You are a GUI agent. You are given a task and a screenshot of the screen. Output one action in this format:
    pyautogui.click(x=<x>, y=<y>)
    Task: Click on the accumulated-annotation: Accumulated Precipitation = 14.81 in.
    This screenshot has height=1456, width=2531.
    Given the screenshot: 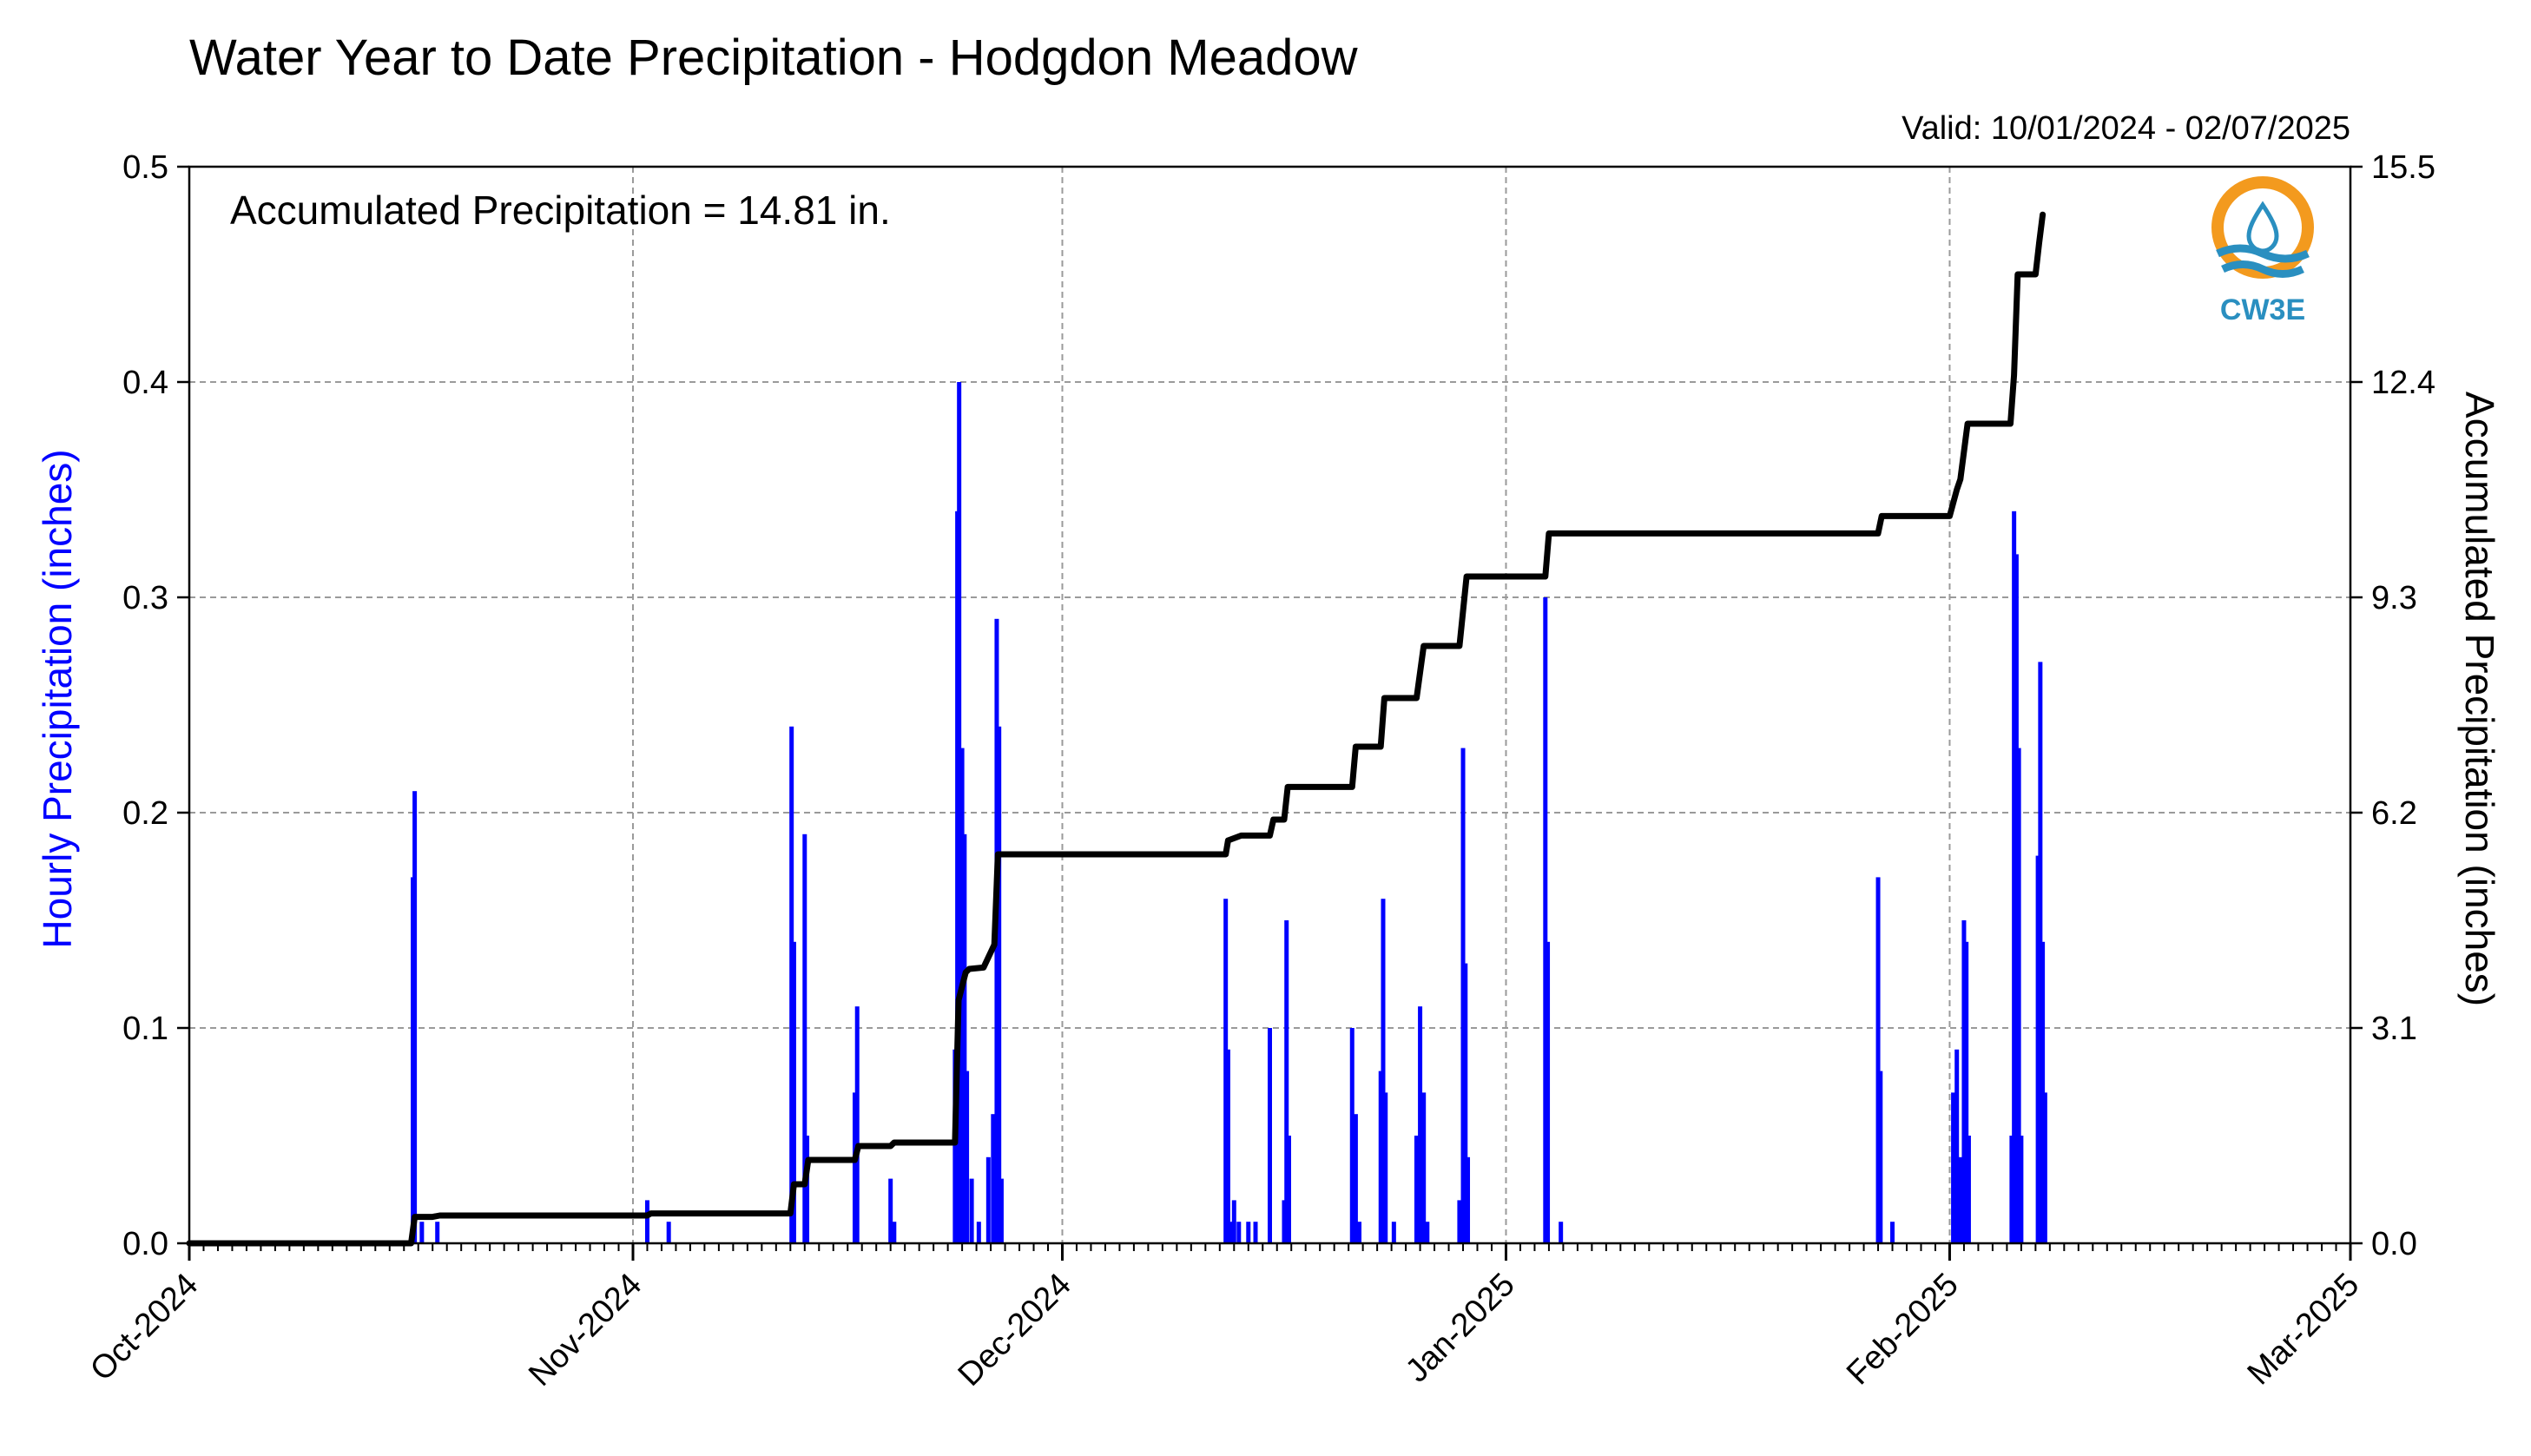 What is the action you would take?
    pyautogui.click(x=560, y=210)
    